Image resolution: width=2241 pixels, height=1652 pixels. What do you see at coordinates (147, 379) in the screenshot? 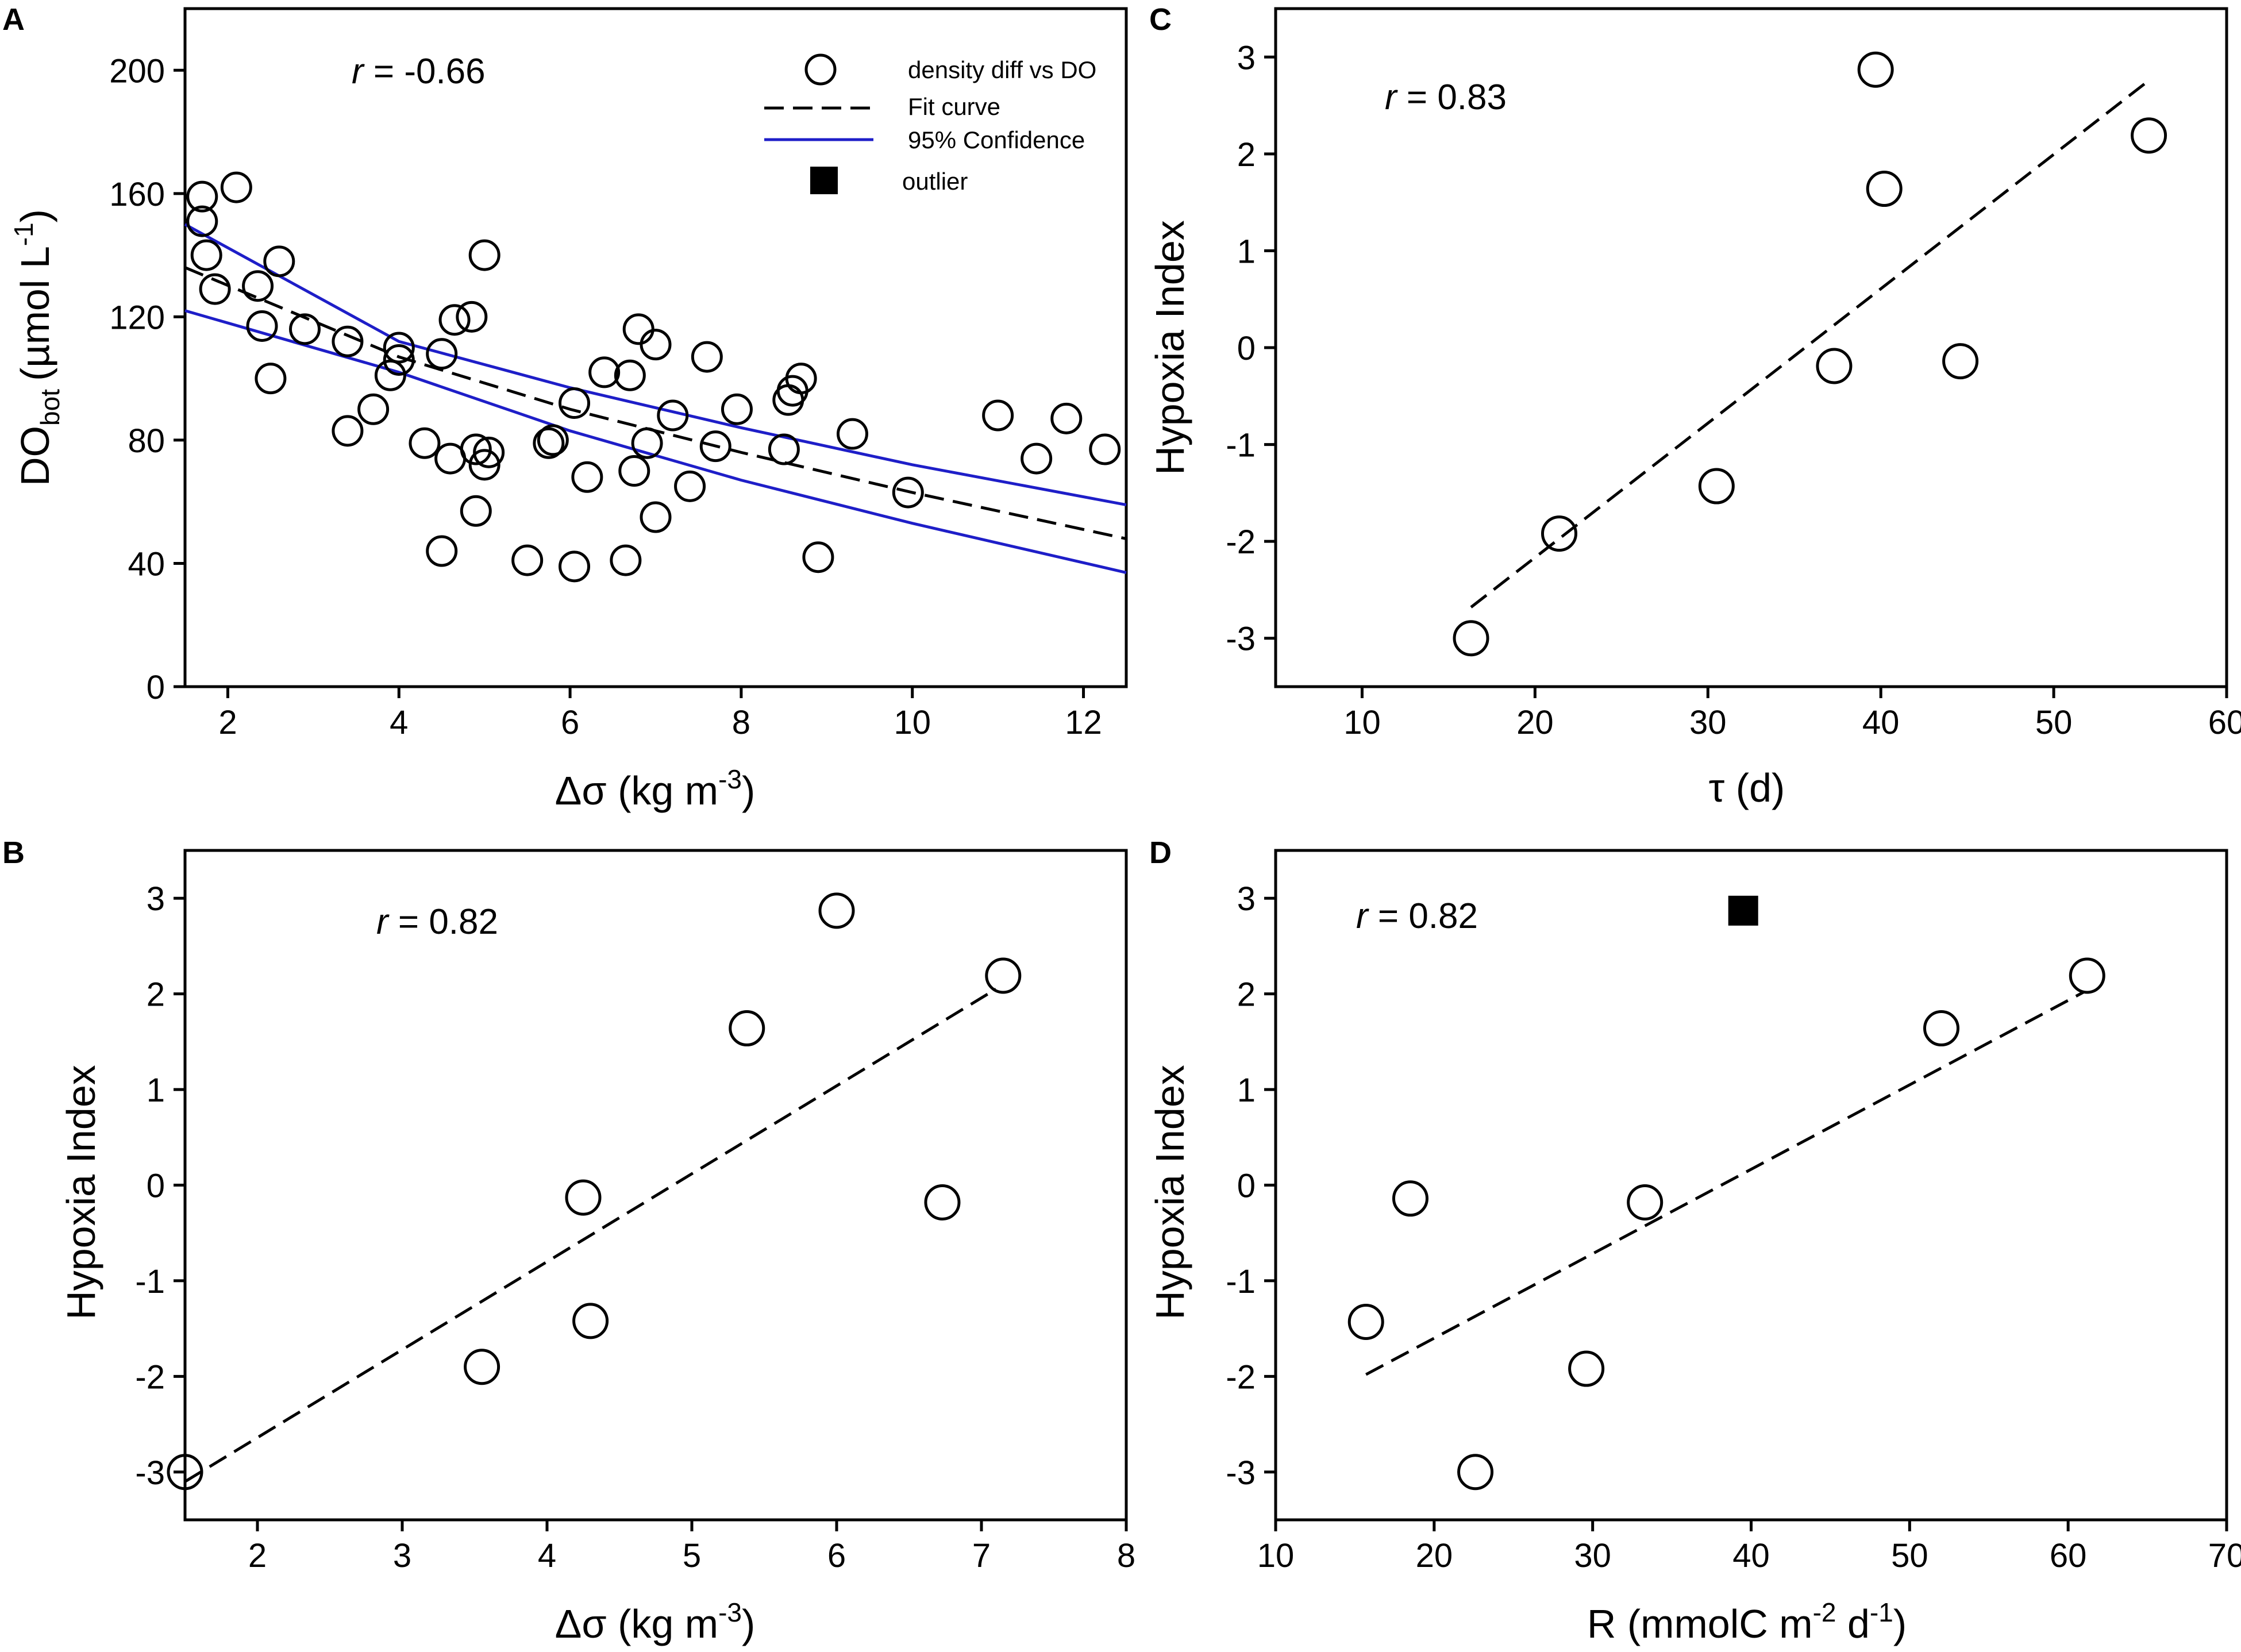
I see `panel-a-y-ticks: 0 40 80 120 160 200` at bounding box center [147, 379].